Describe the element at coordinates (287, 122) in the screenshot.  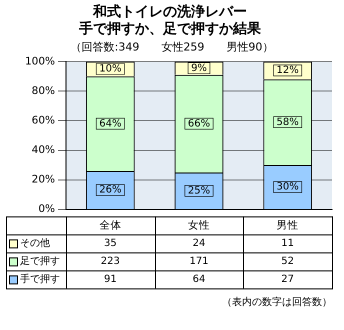
I see `data-label: 58%` at that location.